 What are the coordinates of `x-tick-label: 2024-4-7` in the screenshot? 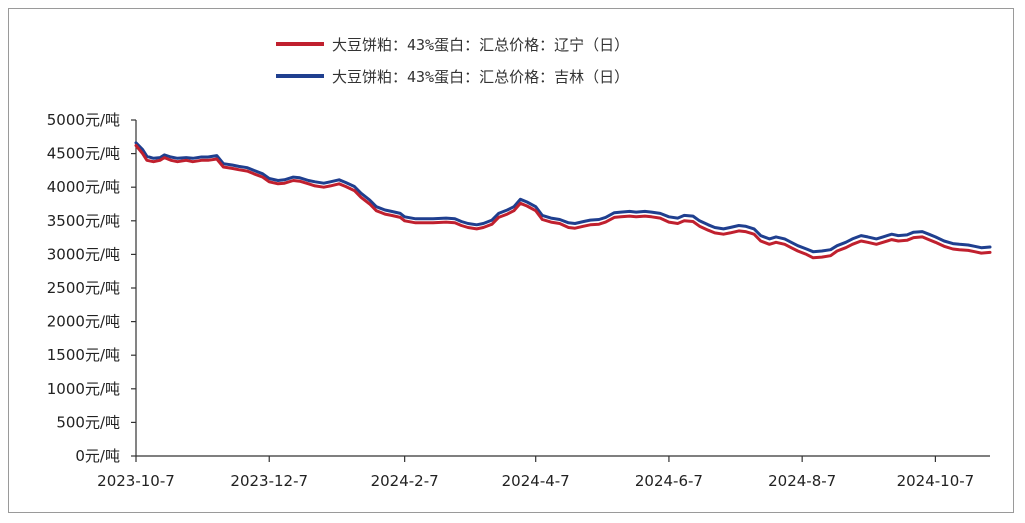 It's located at (536, 481).